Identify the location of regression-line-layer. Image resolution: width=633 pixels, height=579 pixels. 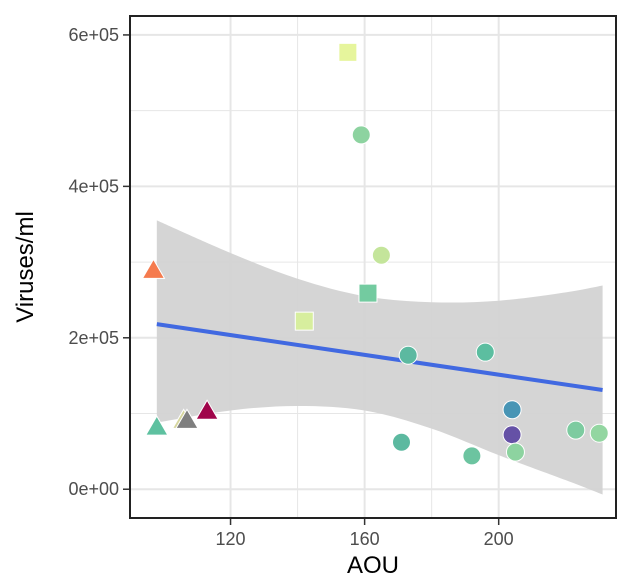
(379, 357).